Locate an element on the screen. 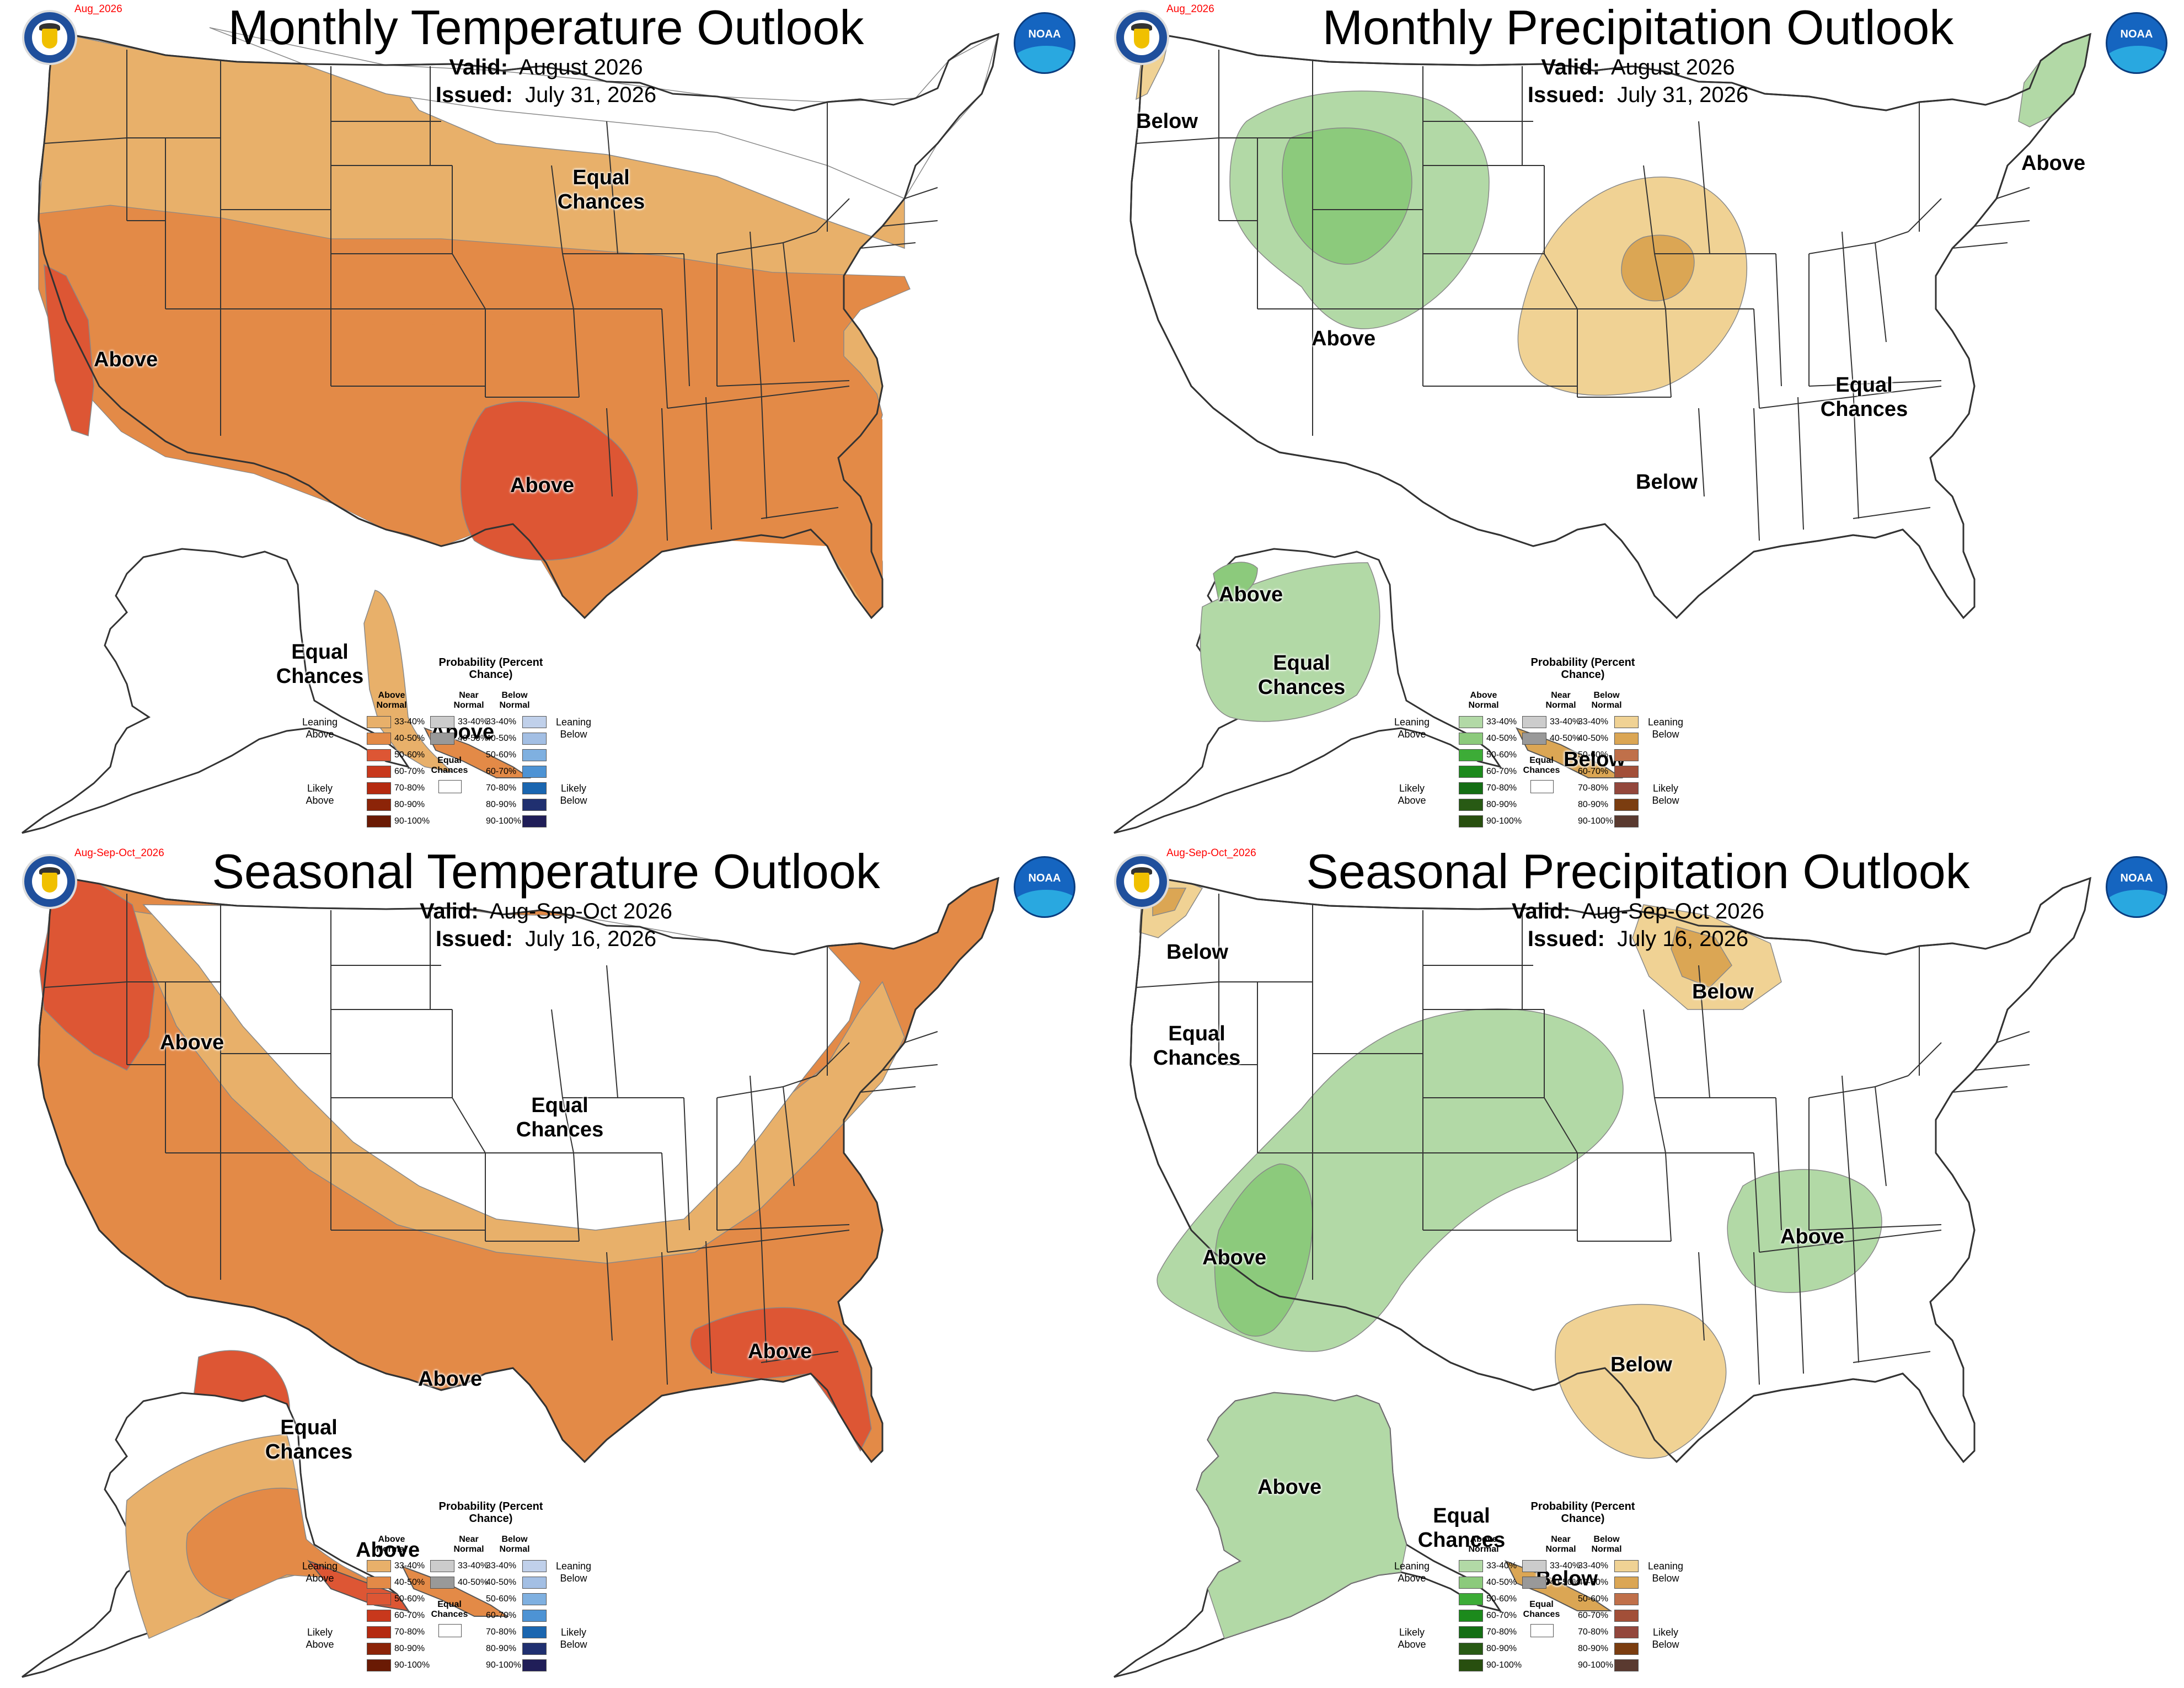 Image resolution: width=2184 pixels, height=1688 pixels. dry-region-texas is located at coordinates (1641, 1381).